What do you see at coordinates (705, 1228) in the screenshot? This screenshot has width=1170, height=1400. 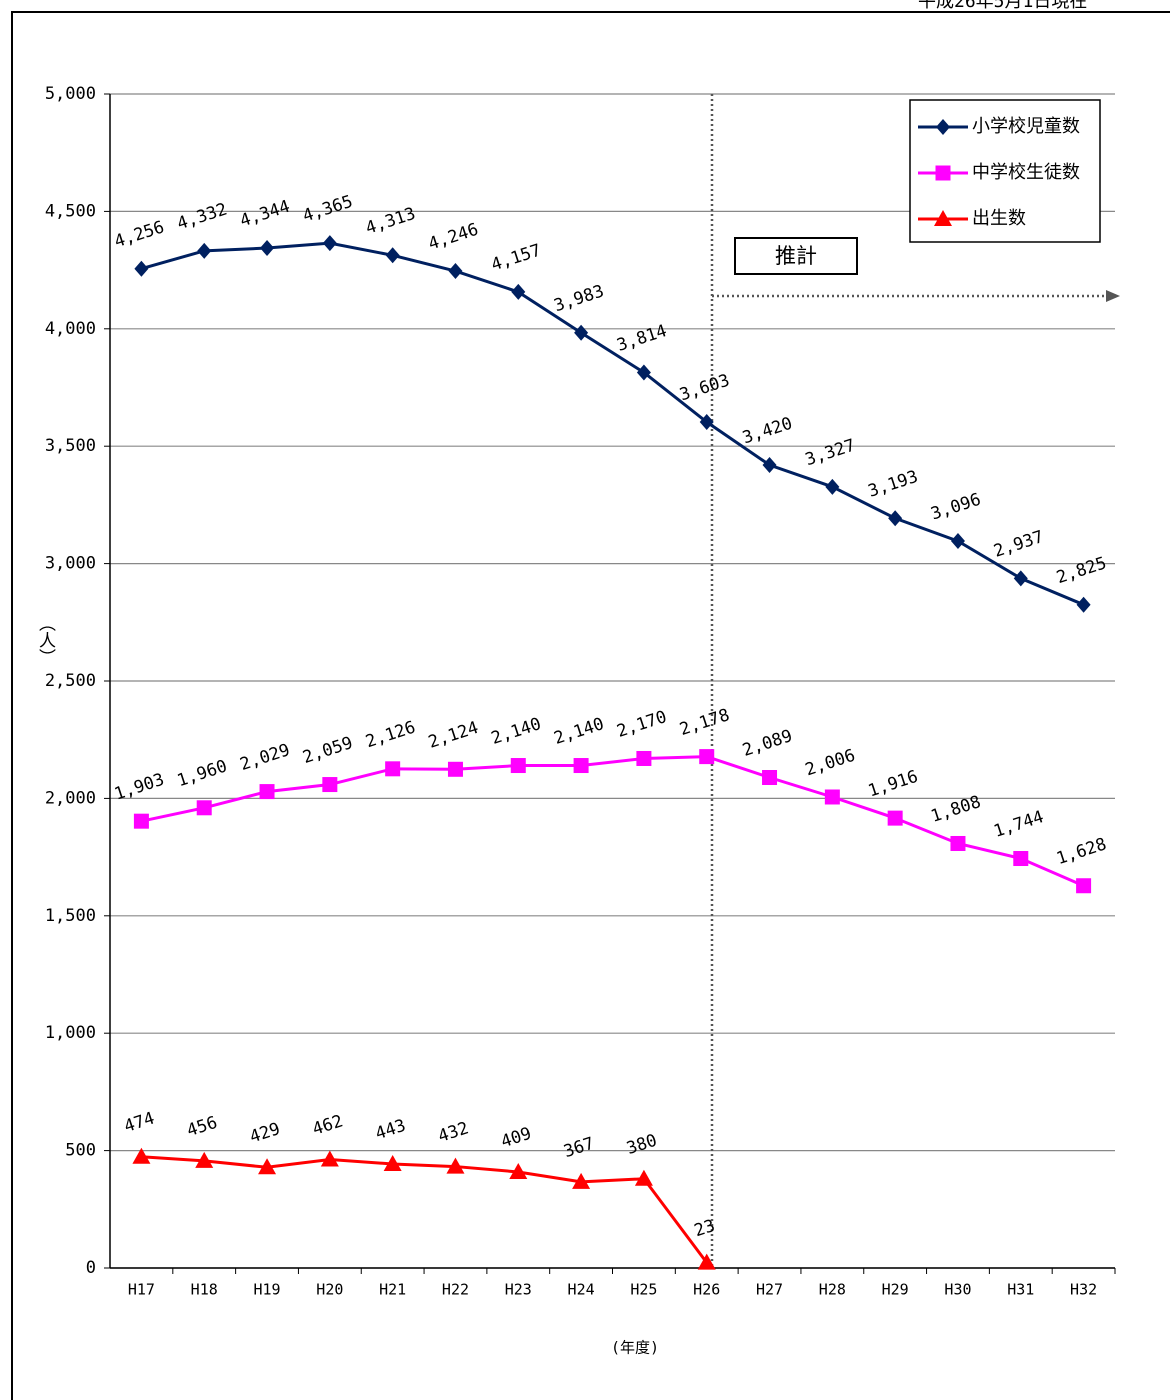 I see `value-label: 23` at bounding box center [705, 1228].